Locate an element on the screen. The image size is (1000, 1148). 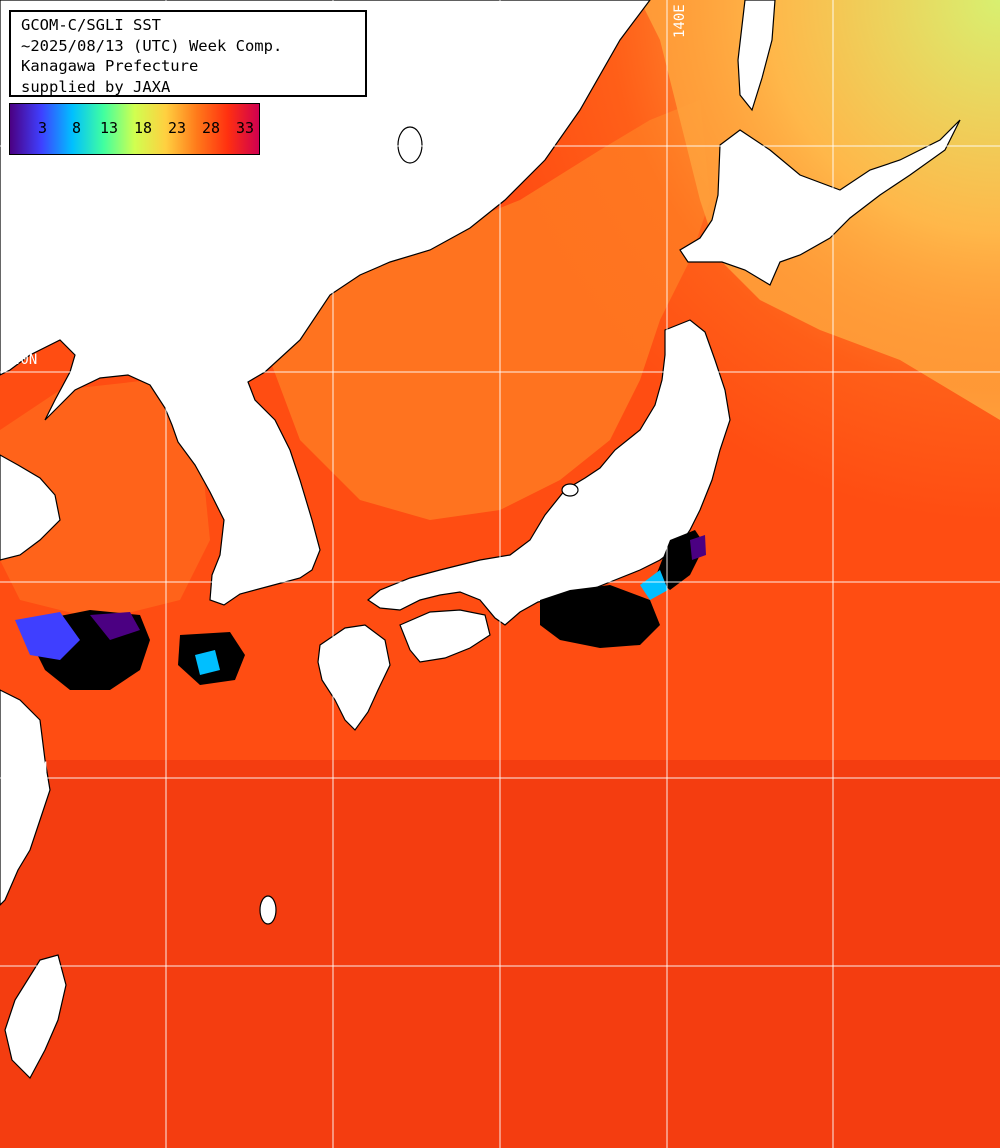
land-sakhalin is located at coordinates (756, 56).